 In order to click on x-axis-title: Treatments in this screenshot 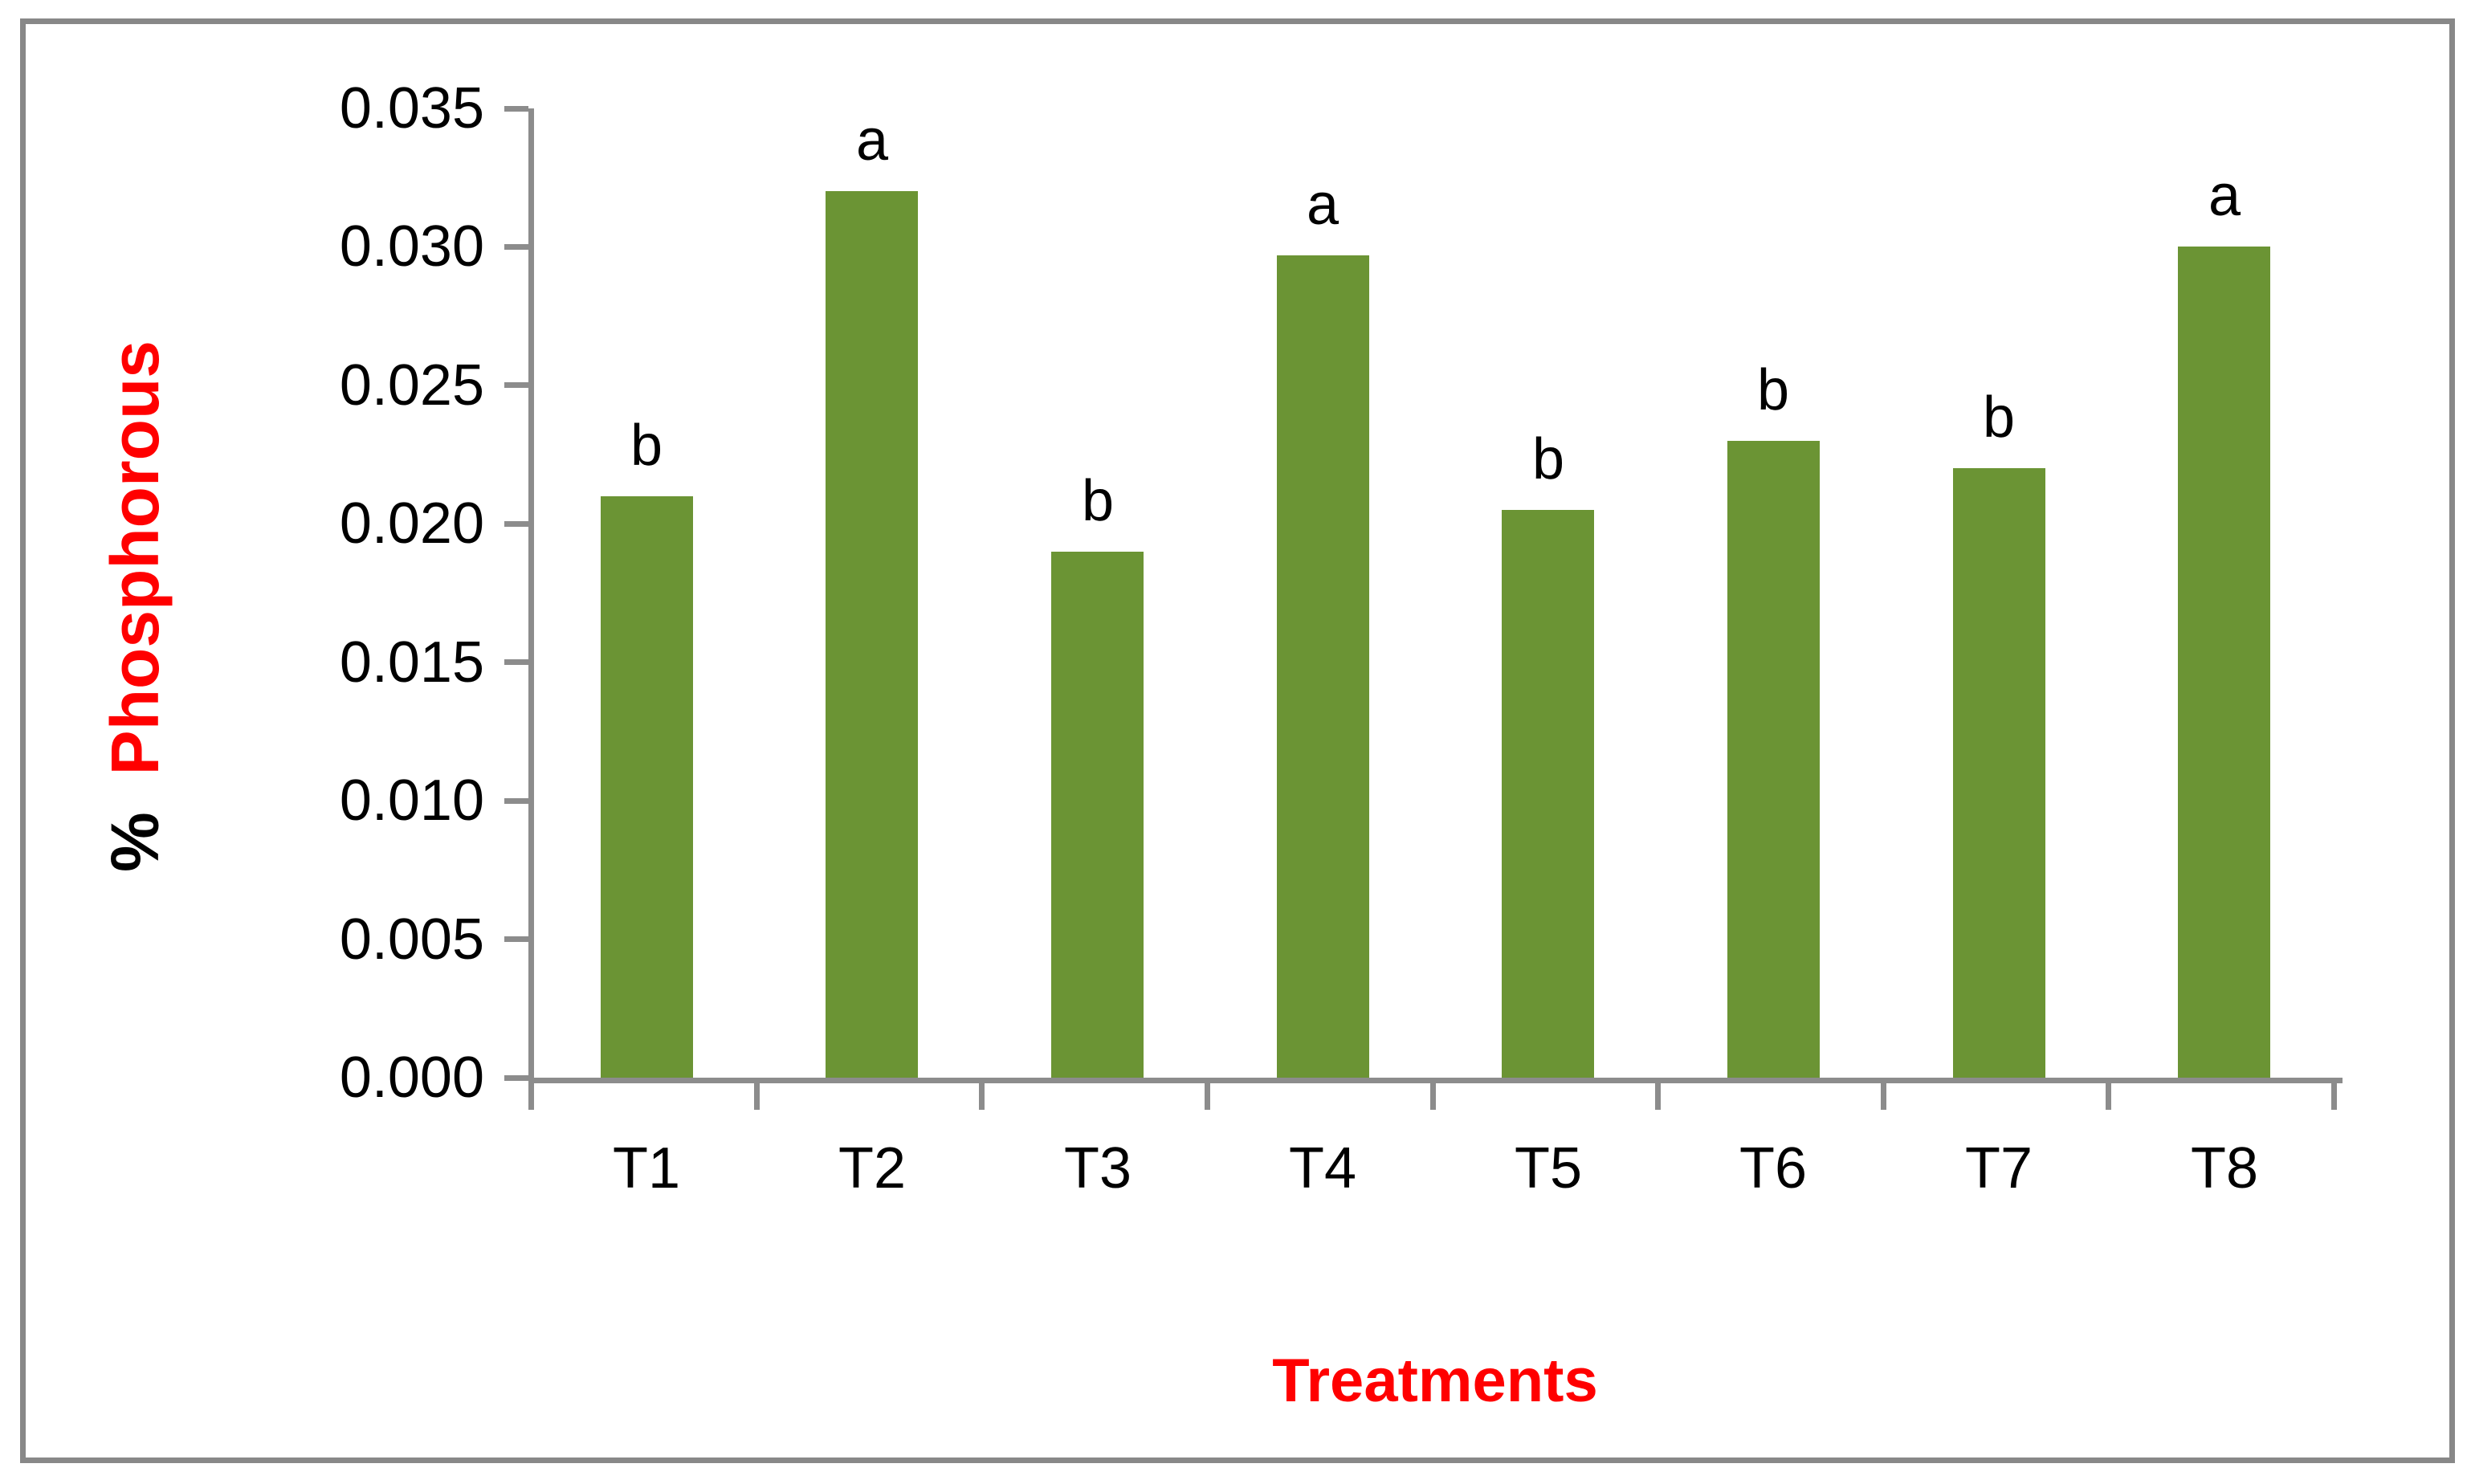, I will do `click(1435, 1381)`.